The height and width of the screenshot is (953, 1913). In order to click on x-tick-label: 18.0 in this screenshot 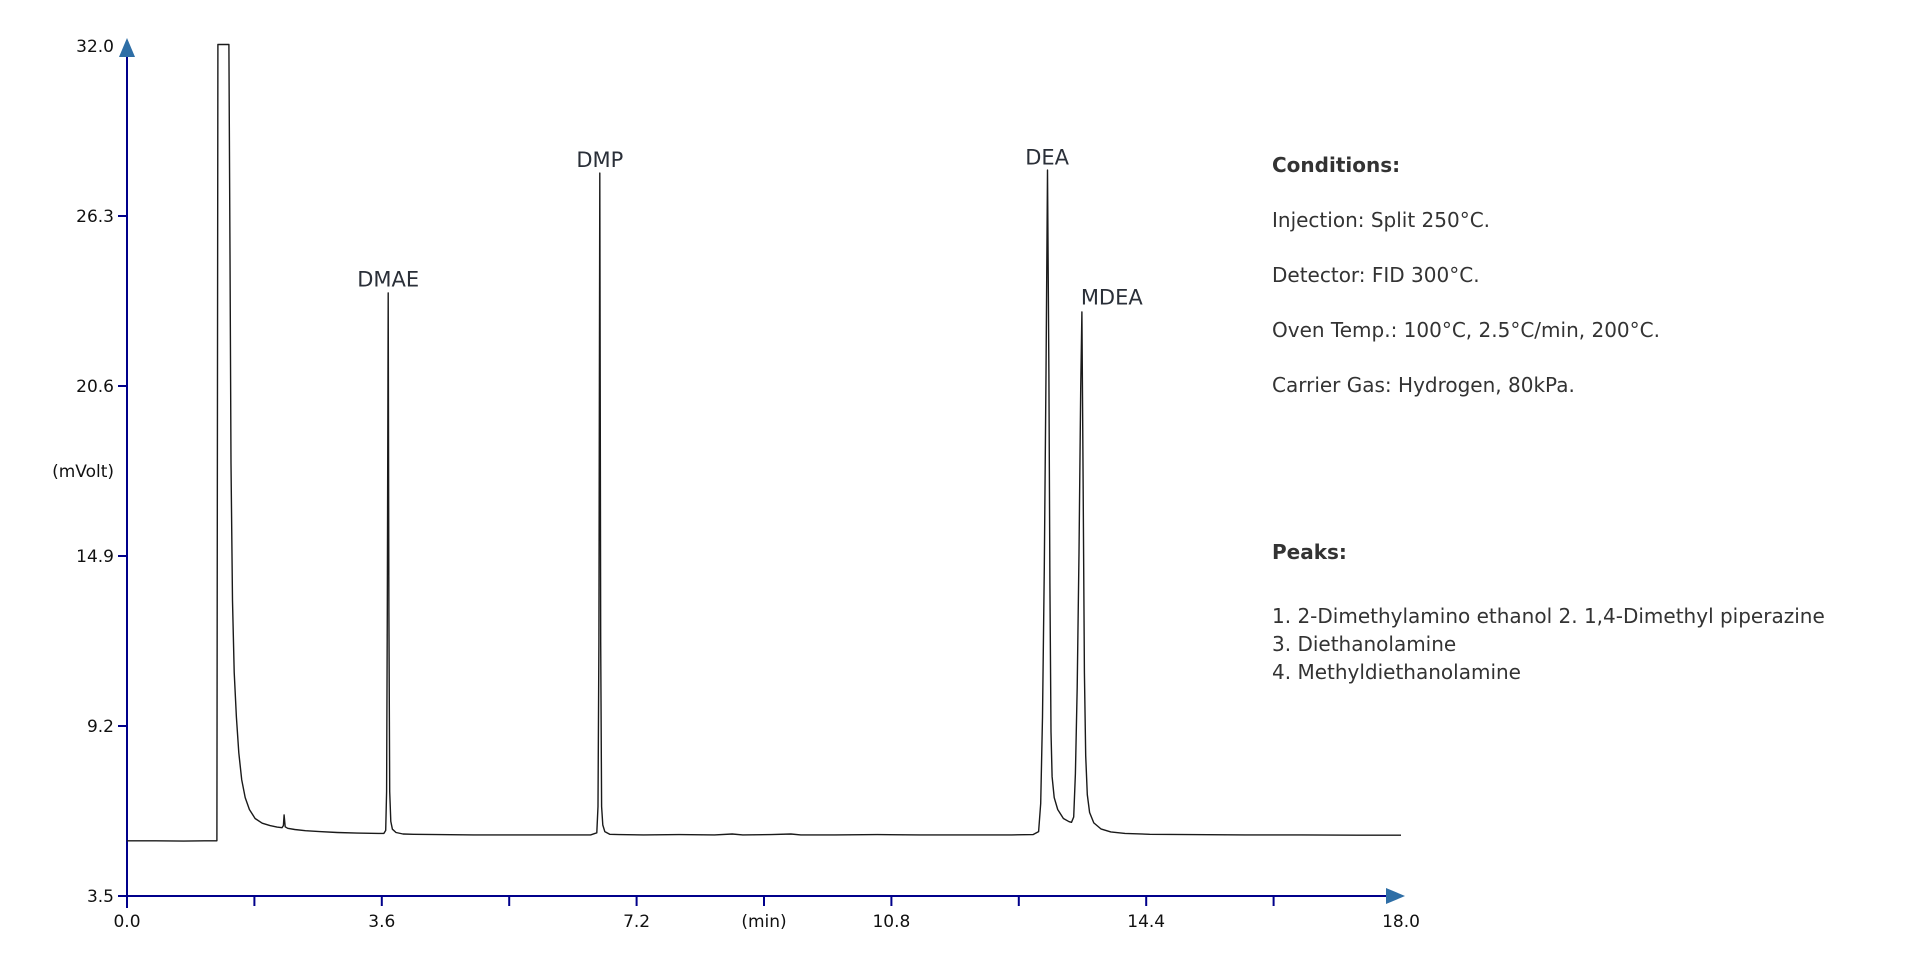, I will do `click(1401, 922)`.